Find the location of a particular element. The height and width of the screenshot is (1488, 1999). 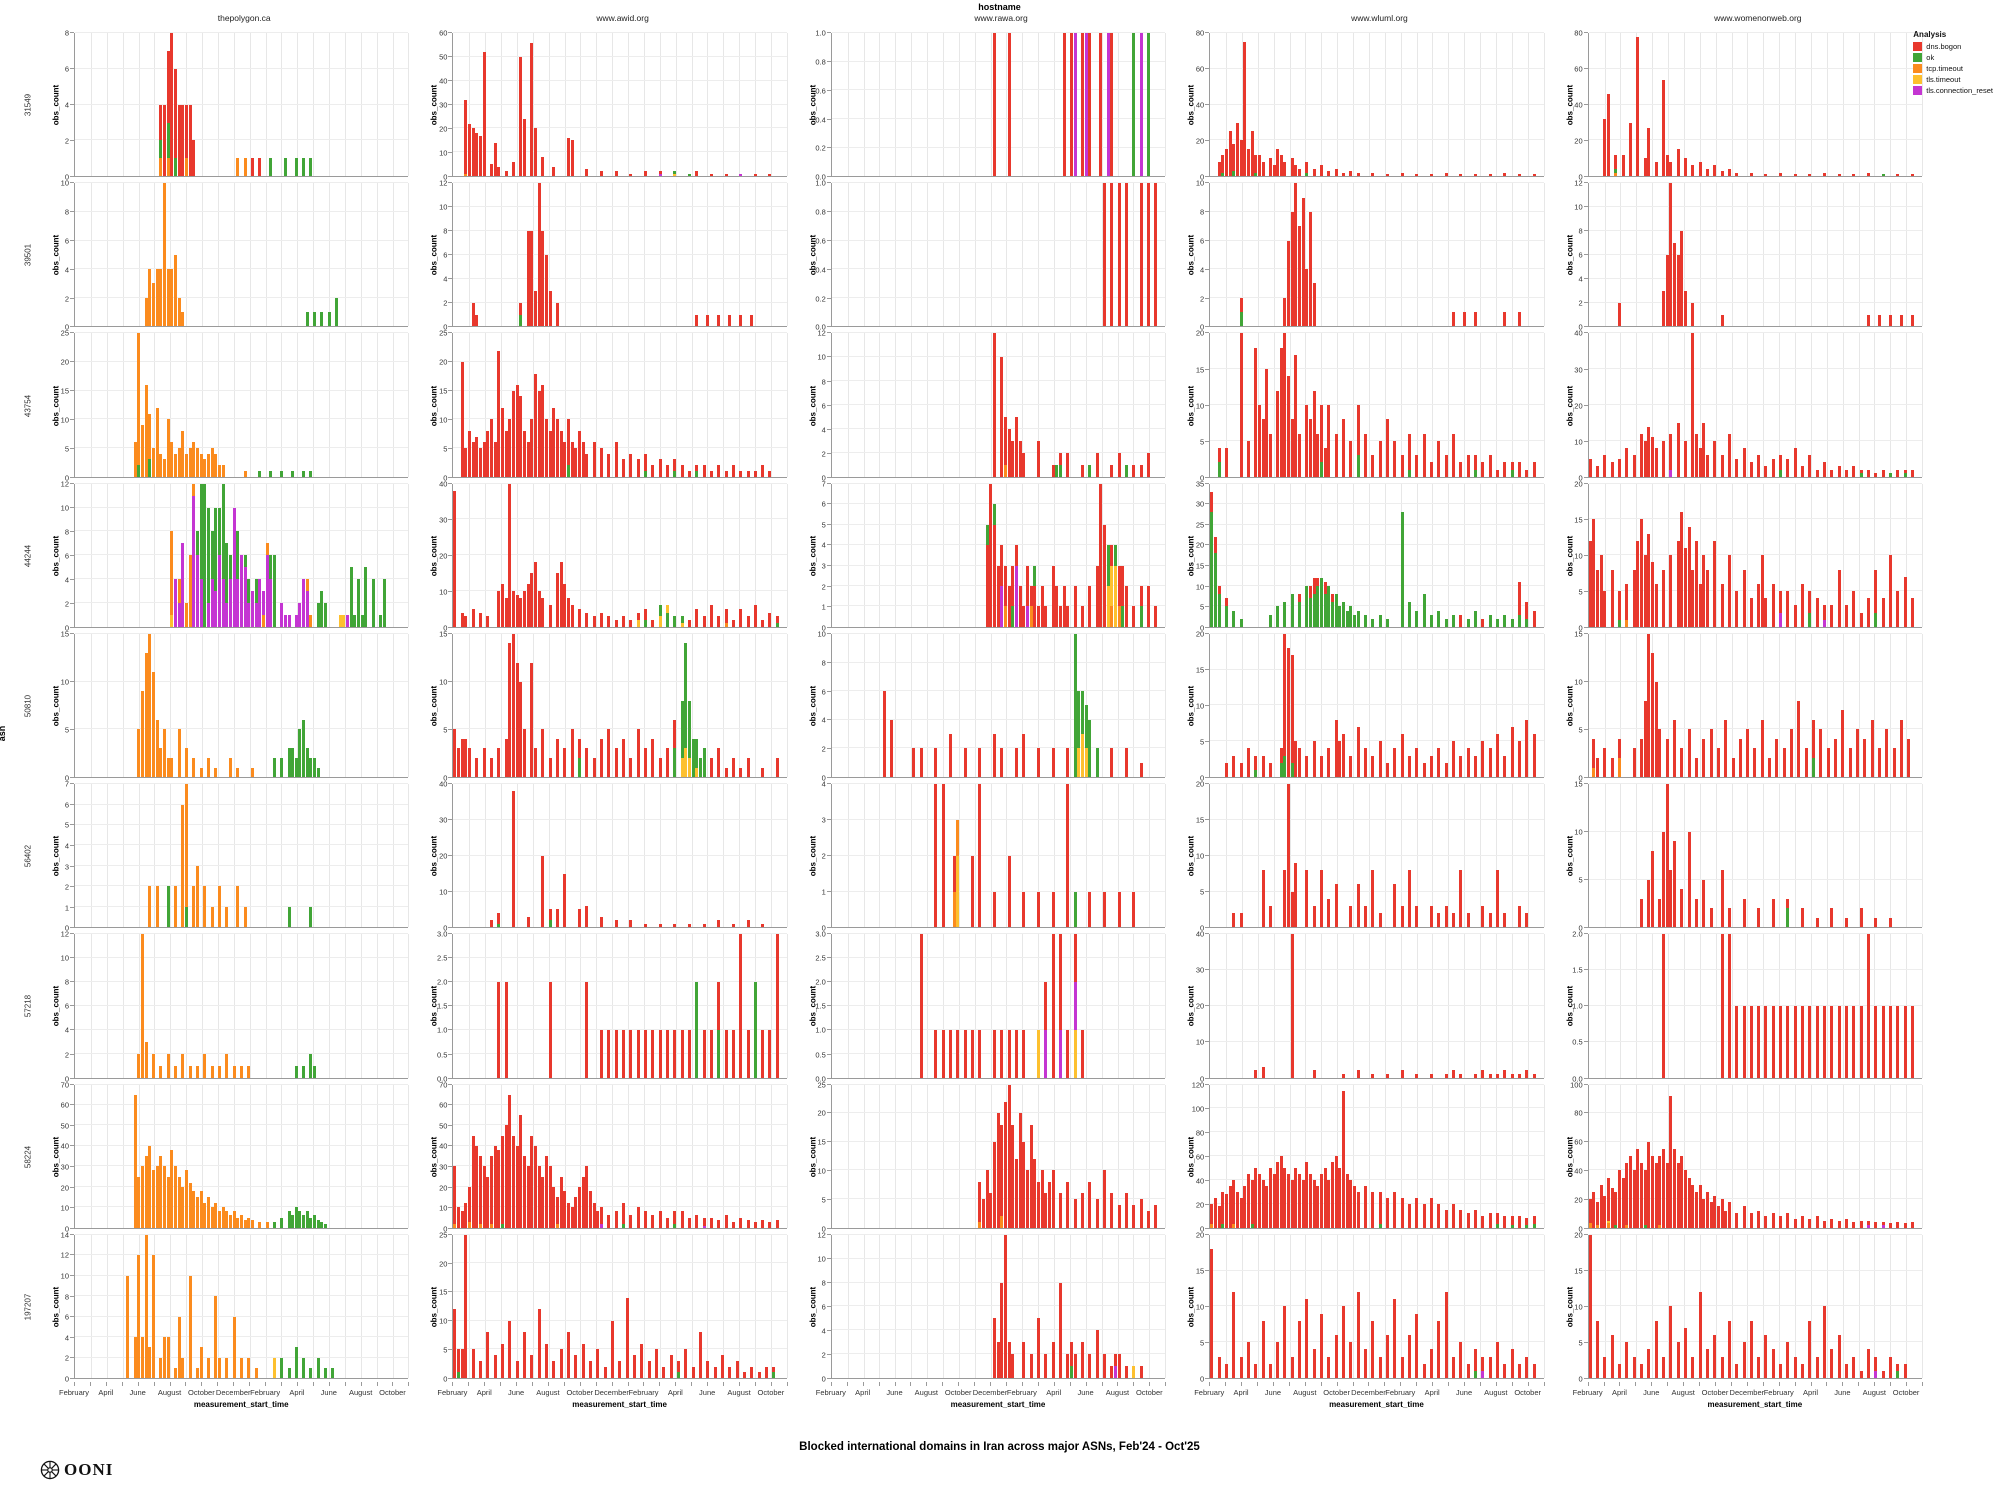

y-axis-title: obs_count is located at coordinates (1191, 255).